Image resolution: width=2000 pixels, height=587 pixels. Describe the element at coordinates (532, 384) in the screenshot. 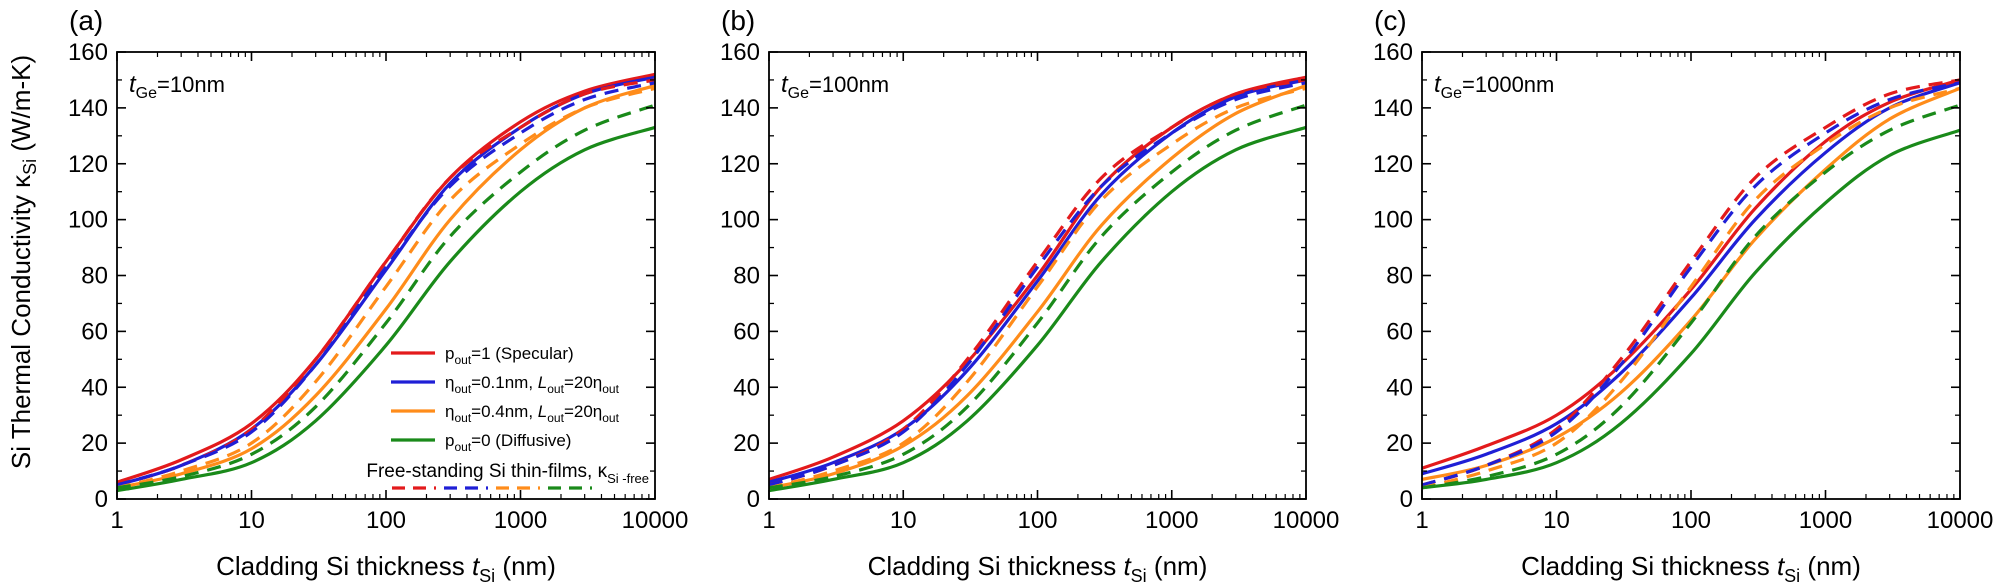

I see `legend-label-eta01: ηout=0.1nm, Lout=20ηout` at that location.